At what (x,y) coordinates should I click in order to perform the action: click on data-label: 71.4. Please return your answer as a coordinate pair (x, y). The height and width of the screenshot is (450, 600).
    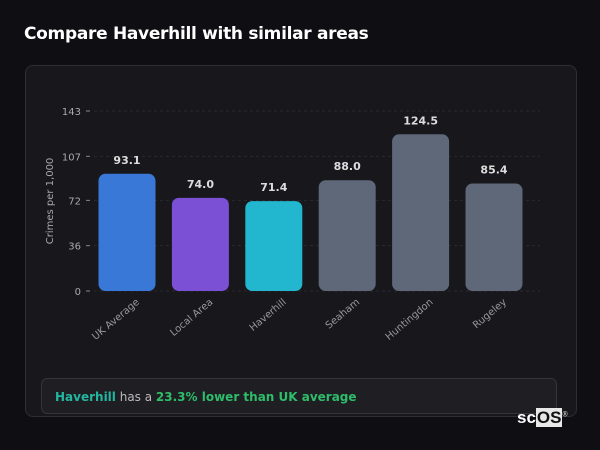
    Looking at the image, I should click on (273, 187).